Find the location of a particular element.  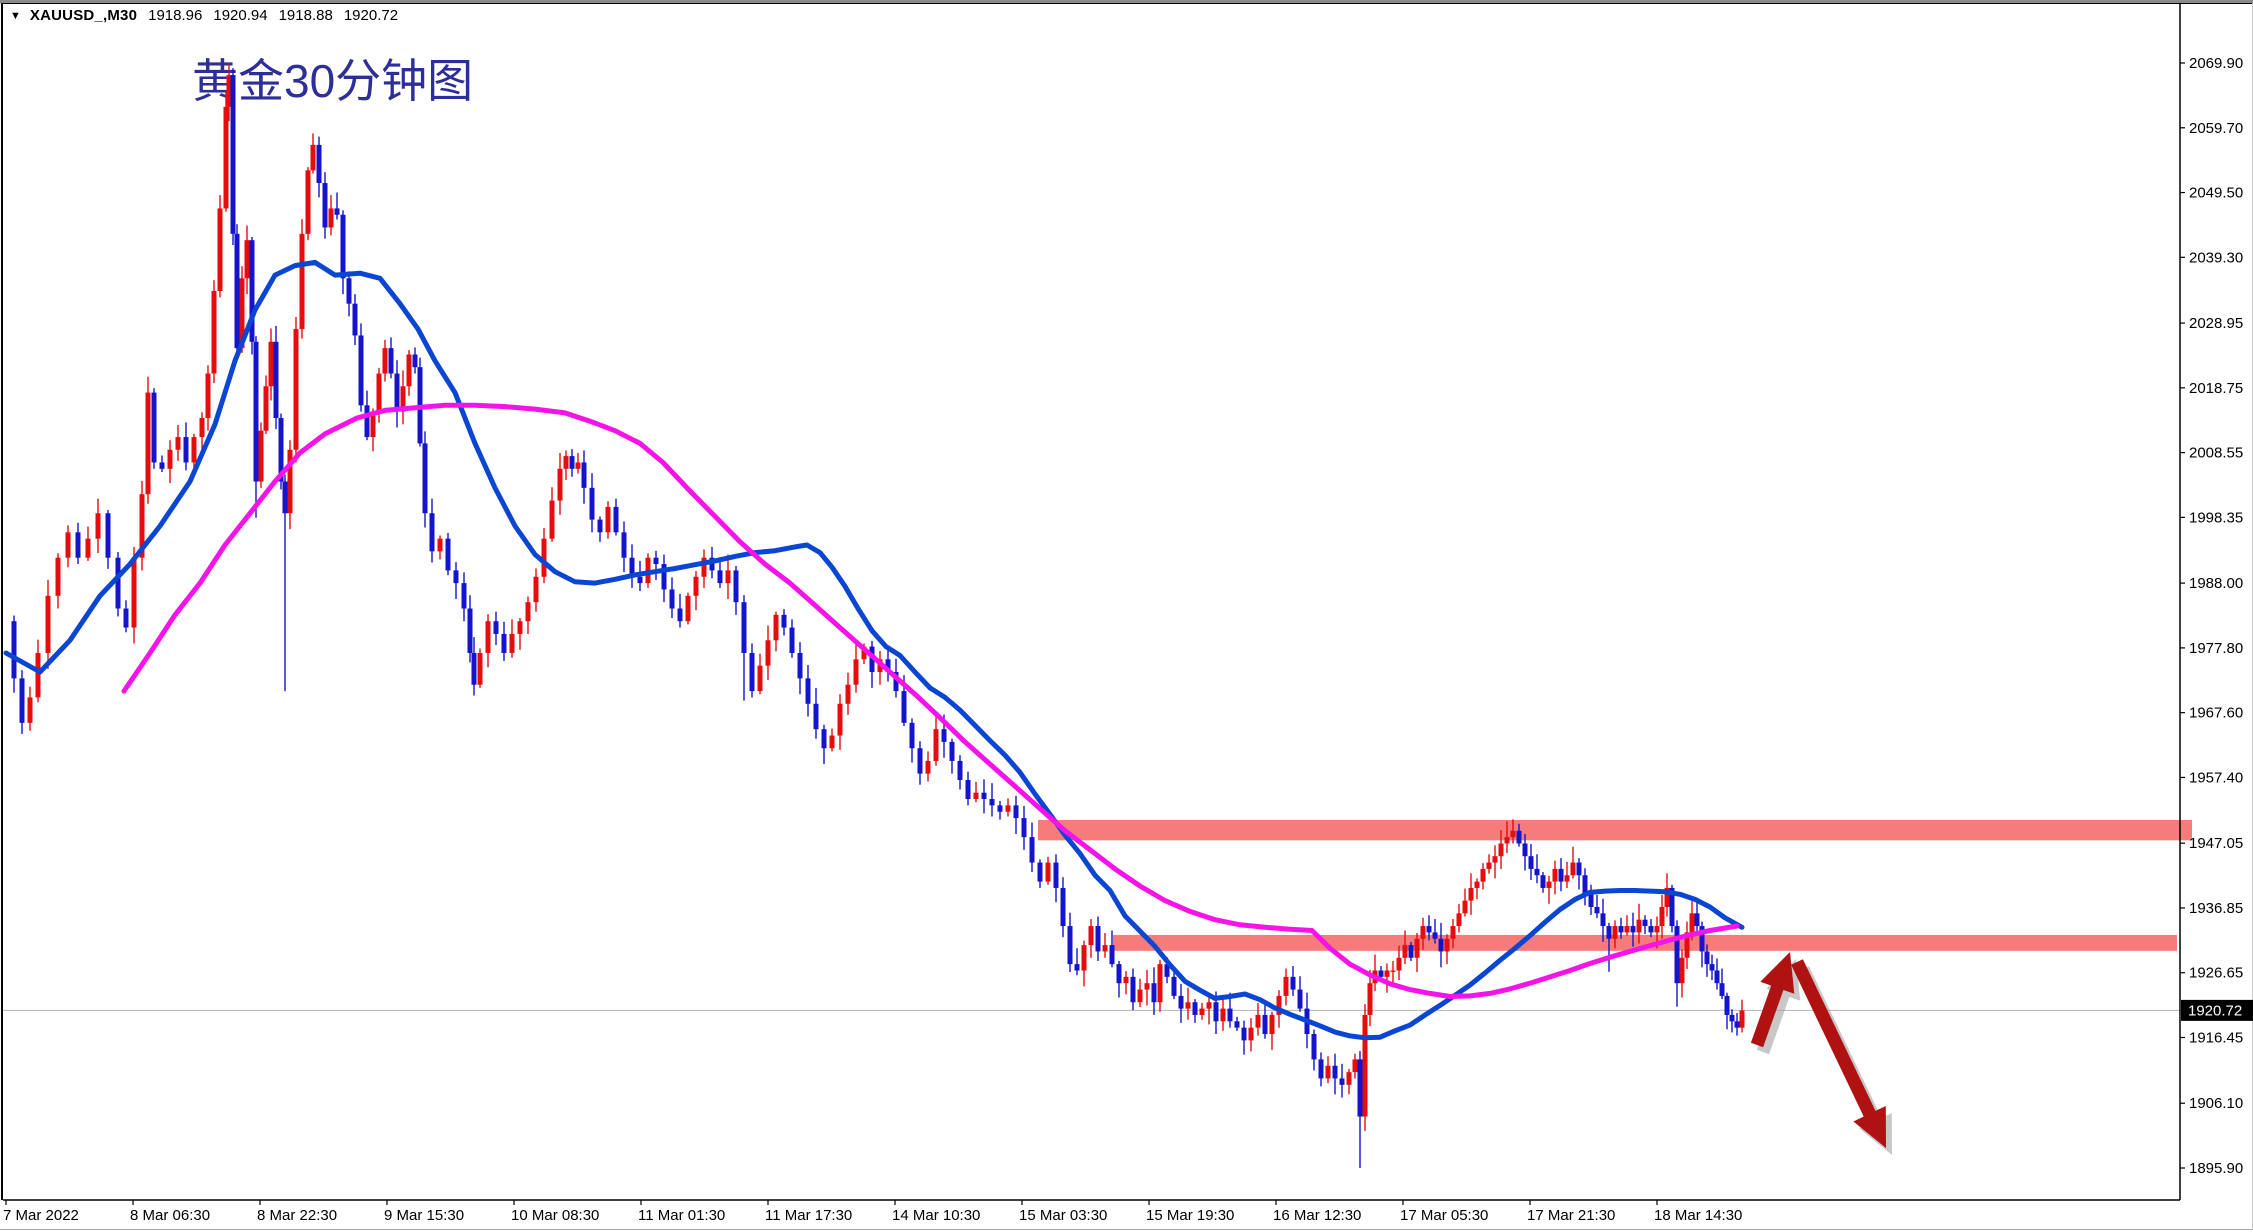

quote-close-value: 1920.72 is located at coordinates (371, 15).